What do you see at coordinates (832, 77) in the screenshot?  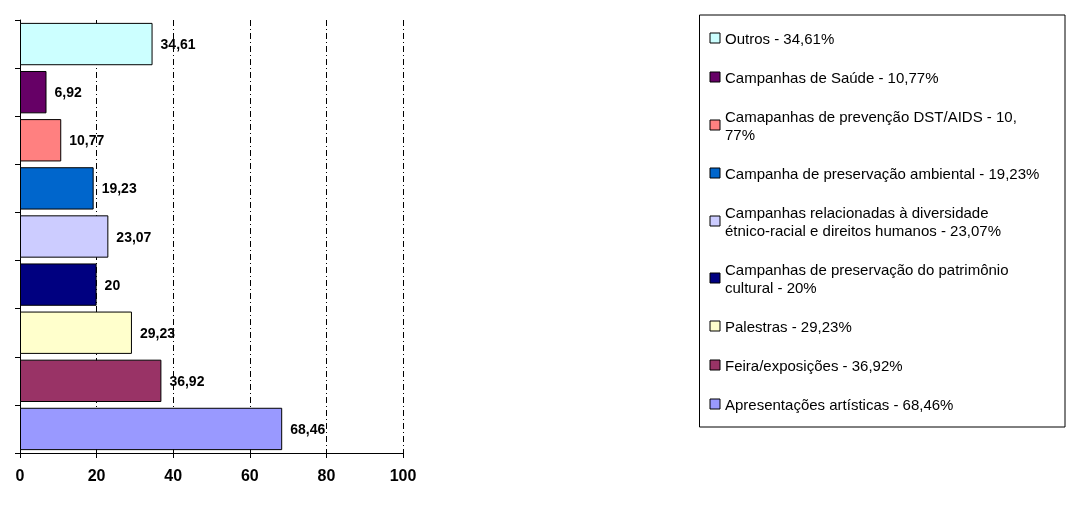 I see `legend-label: Campanhas de Saúde - 10,77%` at bounding box center [832, 77].